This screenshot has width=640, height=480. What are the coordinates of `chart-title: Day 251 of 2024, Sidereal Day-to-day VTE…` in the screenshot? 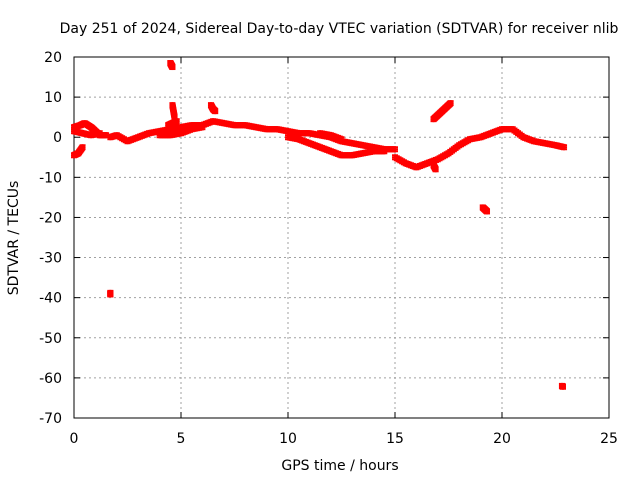 It's located at (339, 29).